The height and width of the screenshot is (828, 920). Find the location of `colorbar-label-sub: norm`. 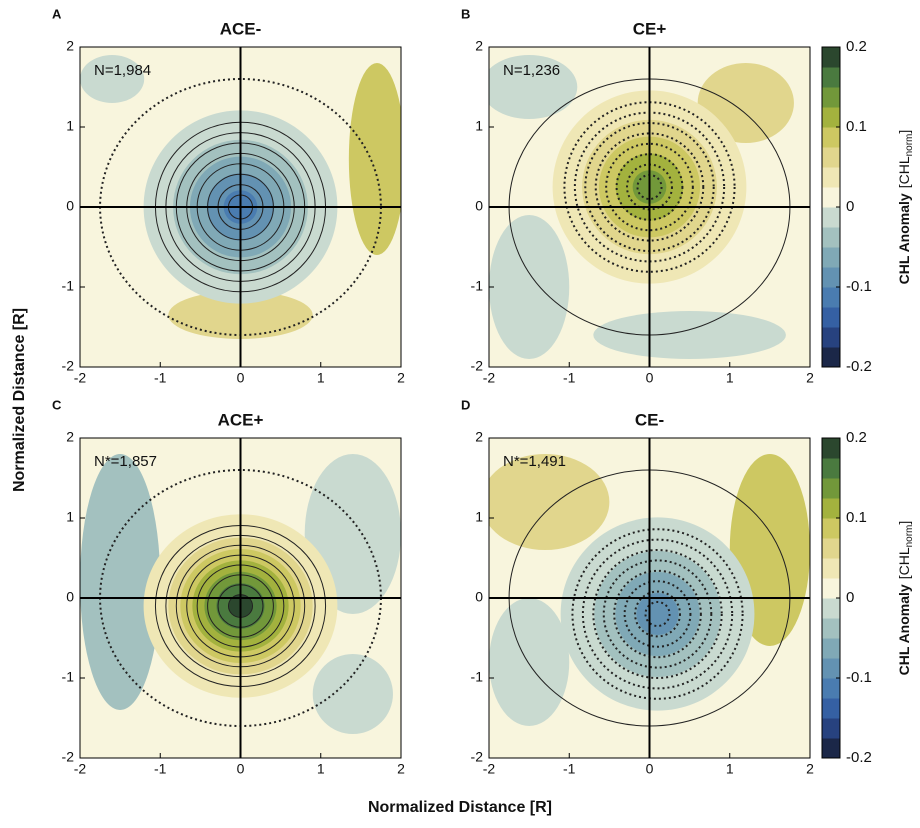

colorbar-label-sub: norm is located at coordinates (909, 145).